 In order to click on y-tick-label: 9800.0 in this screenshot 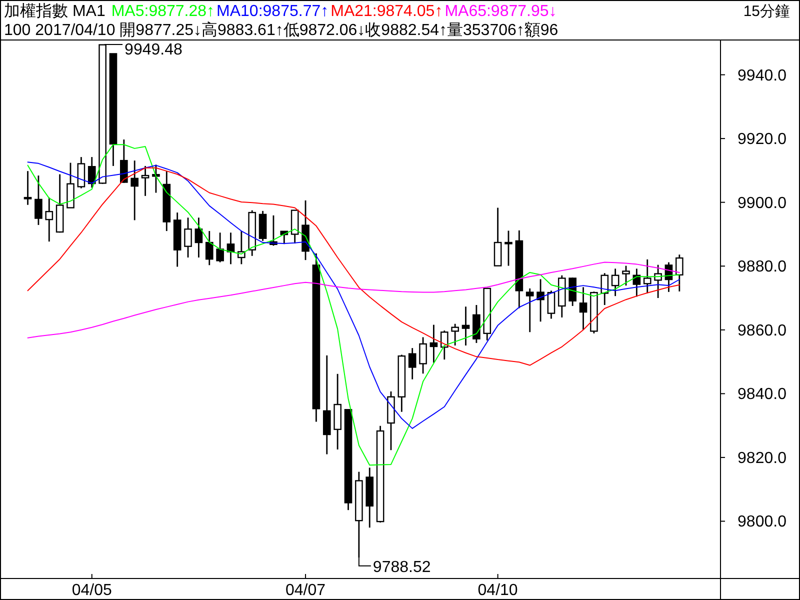, I will do `click(762, 522)`.